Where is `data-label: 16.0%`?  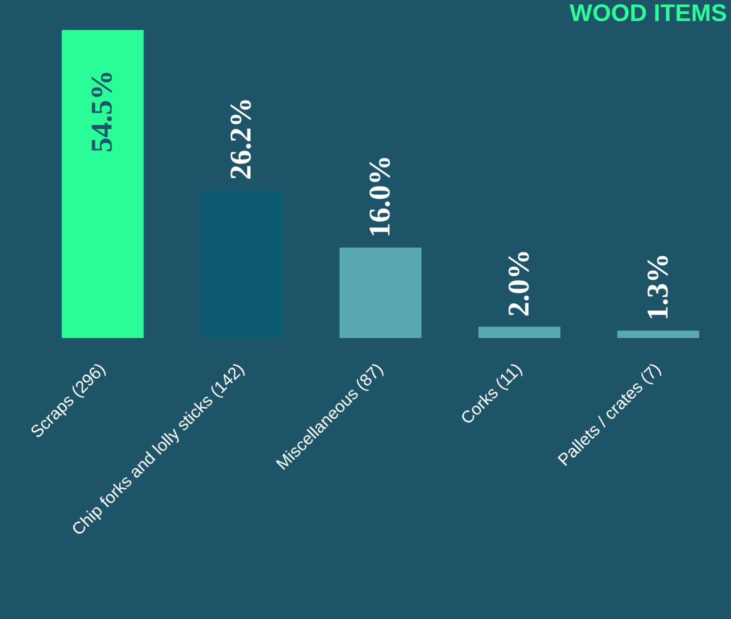
data-label: 16.0% is located at coordinates (380, 196).